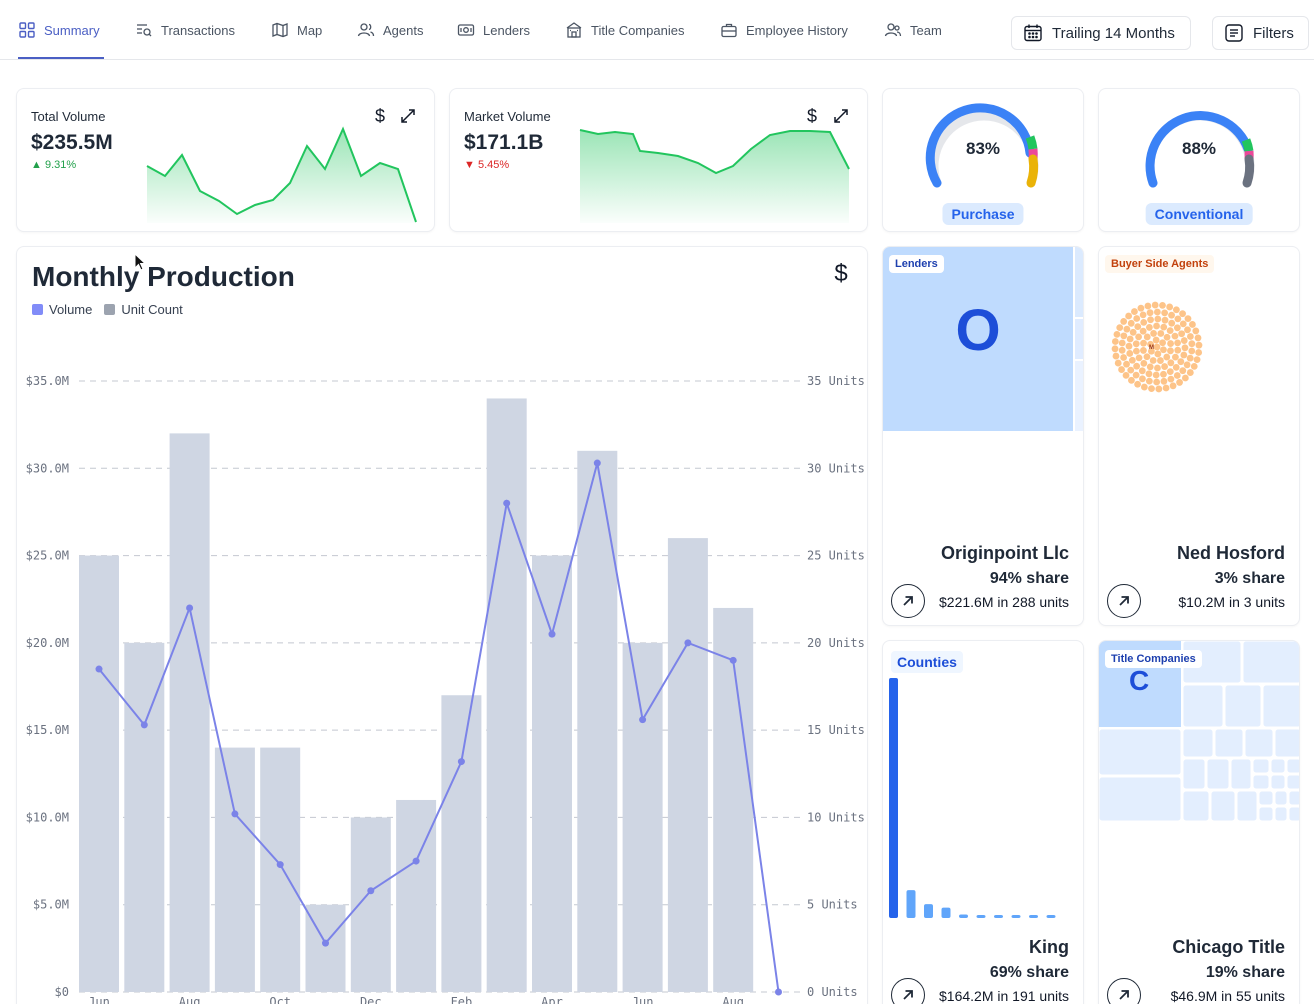 This screenshot has width=1314, height=1004. I want to click on open-title-company-button, so click(1124, 991).